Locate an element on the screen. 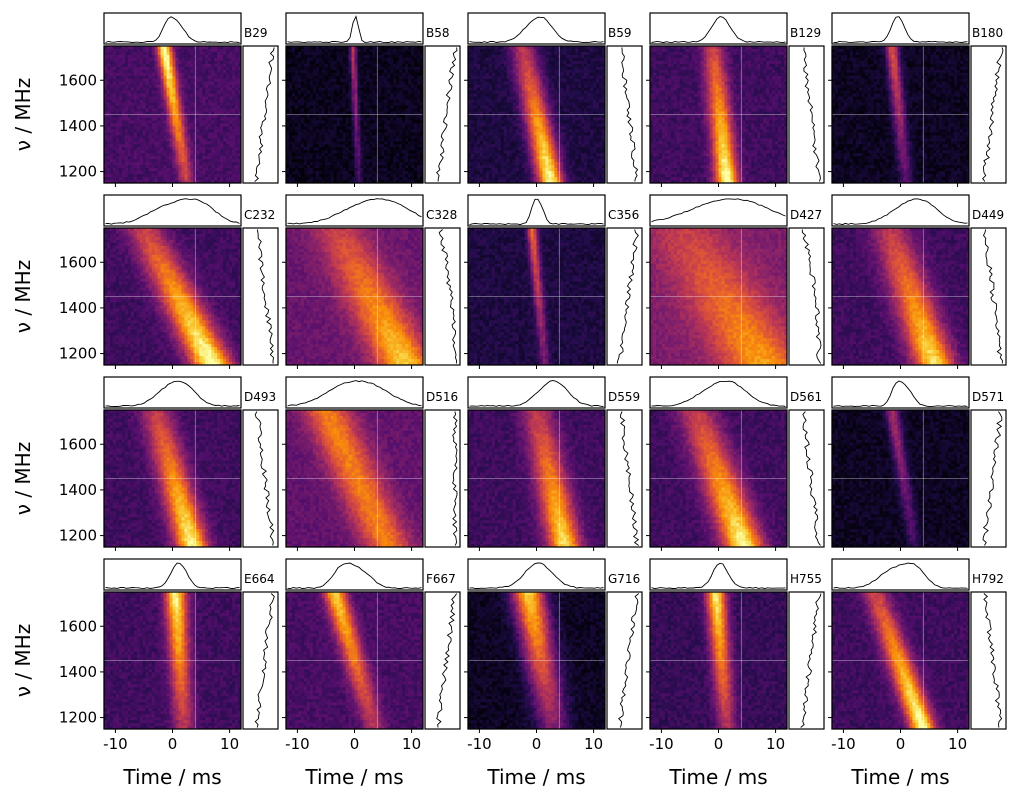 This screenshot has height=804, width=1020. spectrum-e664 is located at coordinates (260, 660).